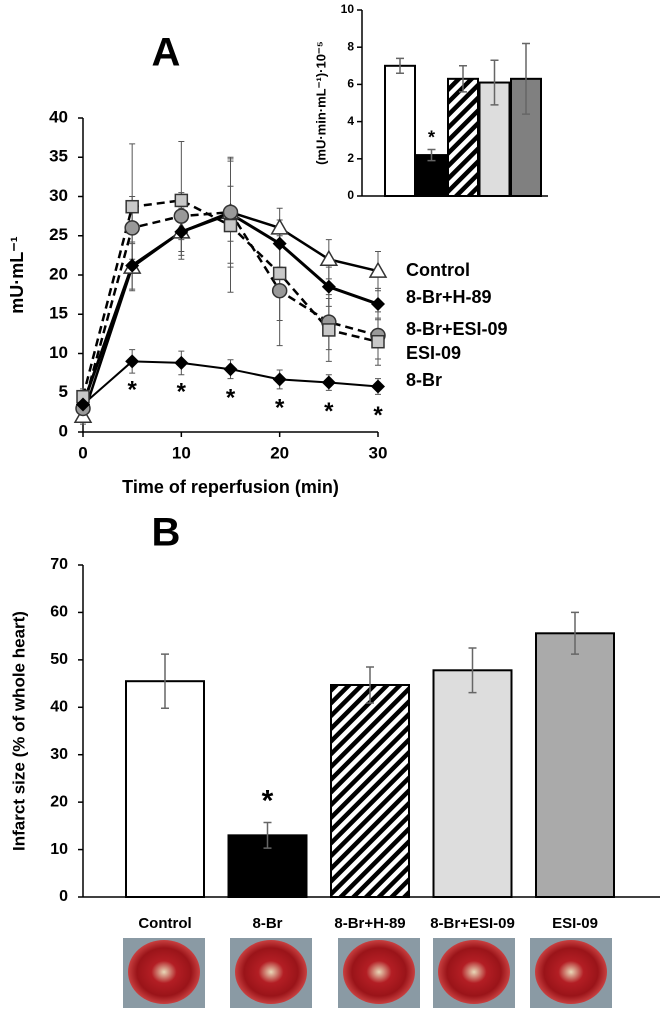  I want to click on legend-label: 8-Br+ESI-09, so click(457, 329).